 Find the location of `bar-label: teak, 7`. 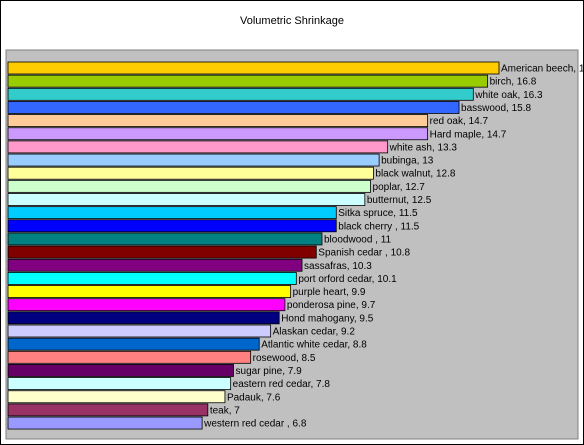

bar-label: teak, 7 is located at coordinates (225, 410).